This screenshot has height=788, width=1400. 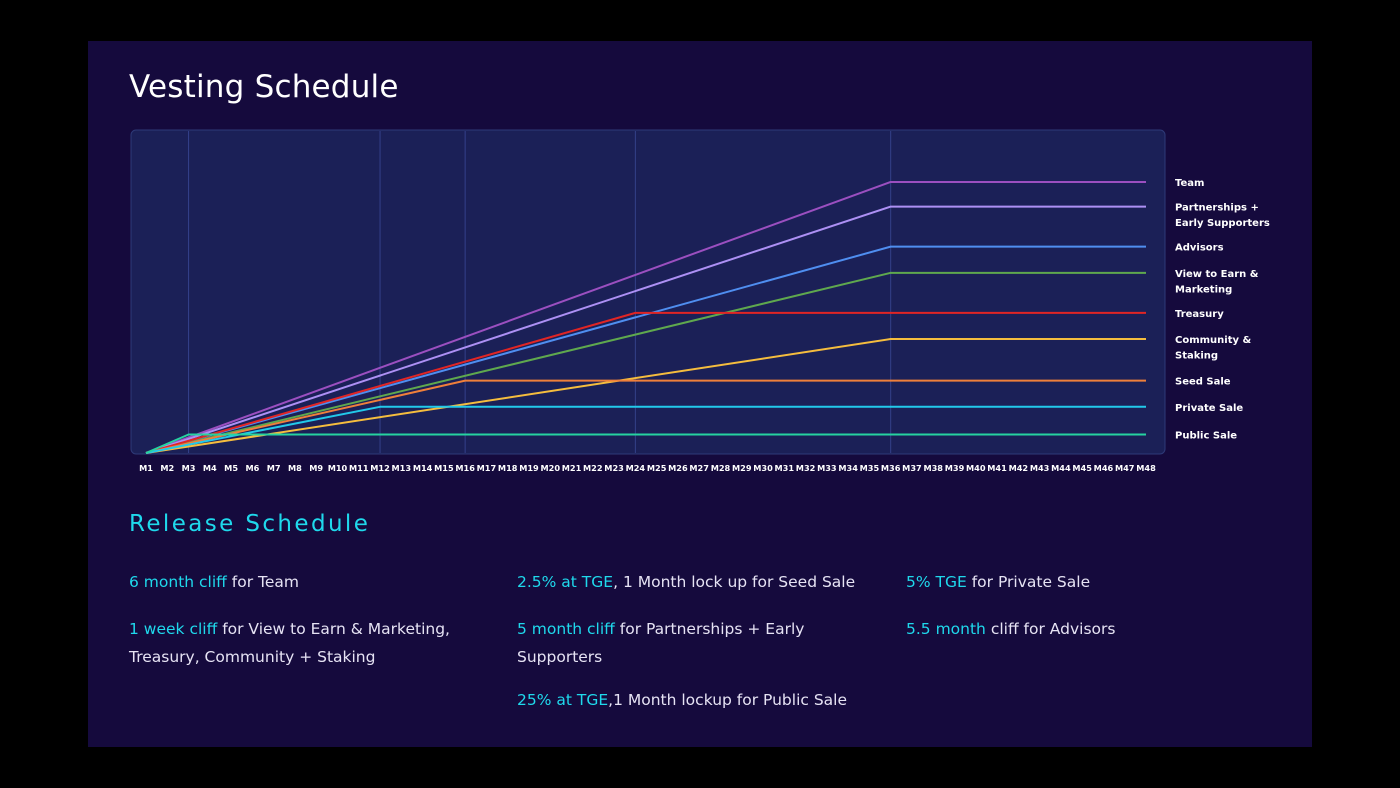 What do you see at coordinates (661, 643) in the screenshot?
I see `note-text: for Partnerships + Early Supporters` at bounding box center [661, 643].